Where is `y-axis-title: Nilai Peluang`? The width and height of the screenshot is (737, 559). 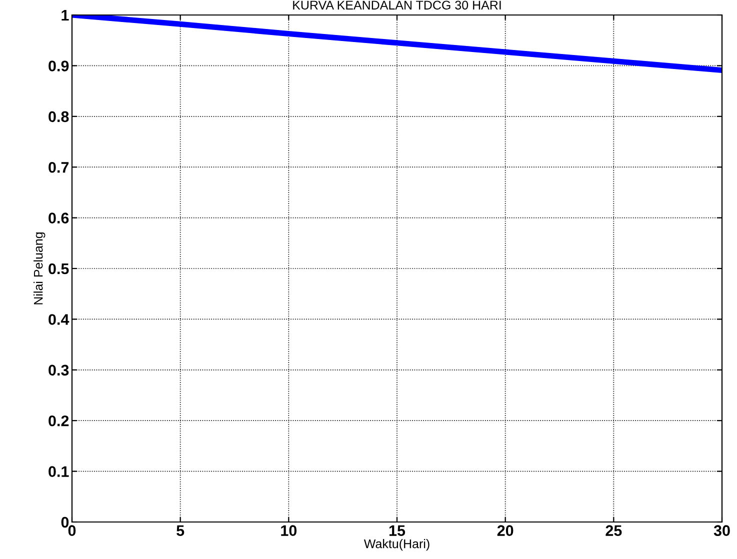
y-axis-title: Nilai Peluang is located at coordinates (40, 268).